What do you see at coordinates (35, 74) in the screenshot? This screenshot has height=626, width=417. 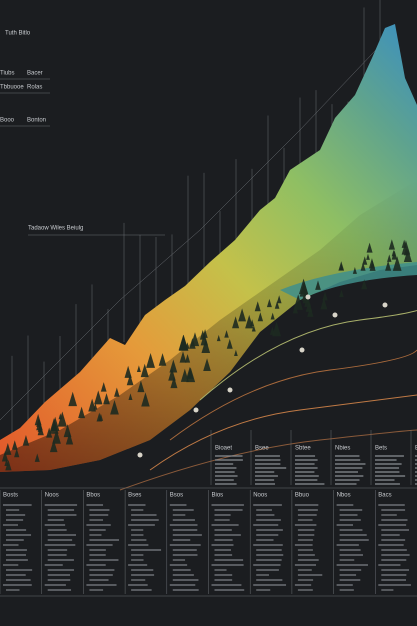 I see `legend-value: Bacer` at bounding box center [35, 74].